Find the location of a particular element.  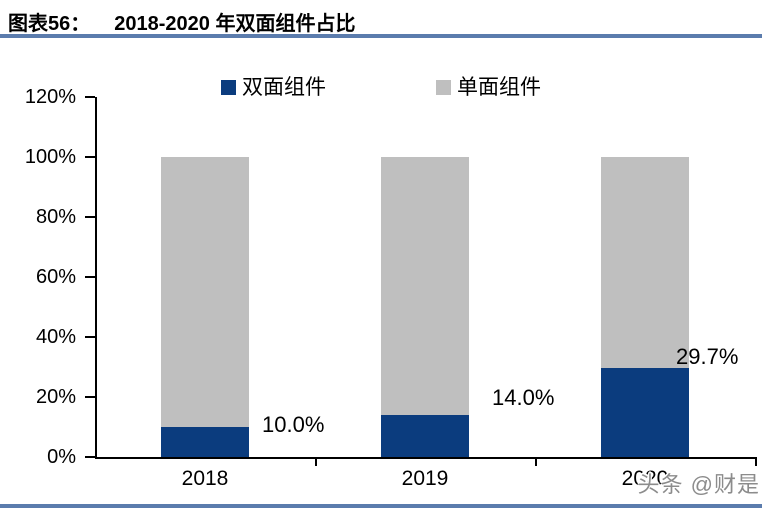

legend-item-monofacial: 单面组件 is located at coordinates (488, 86).